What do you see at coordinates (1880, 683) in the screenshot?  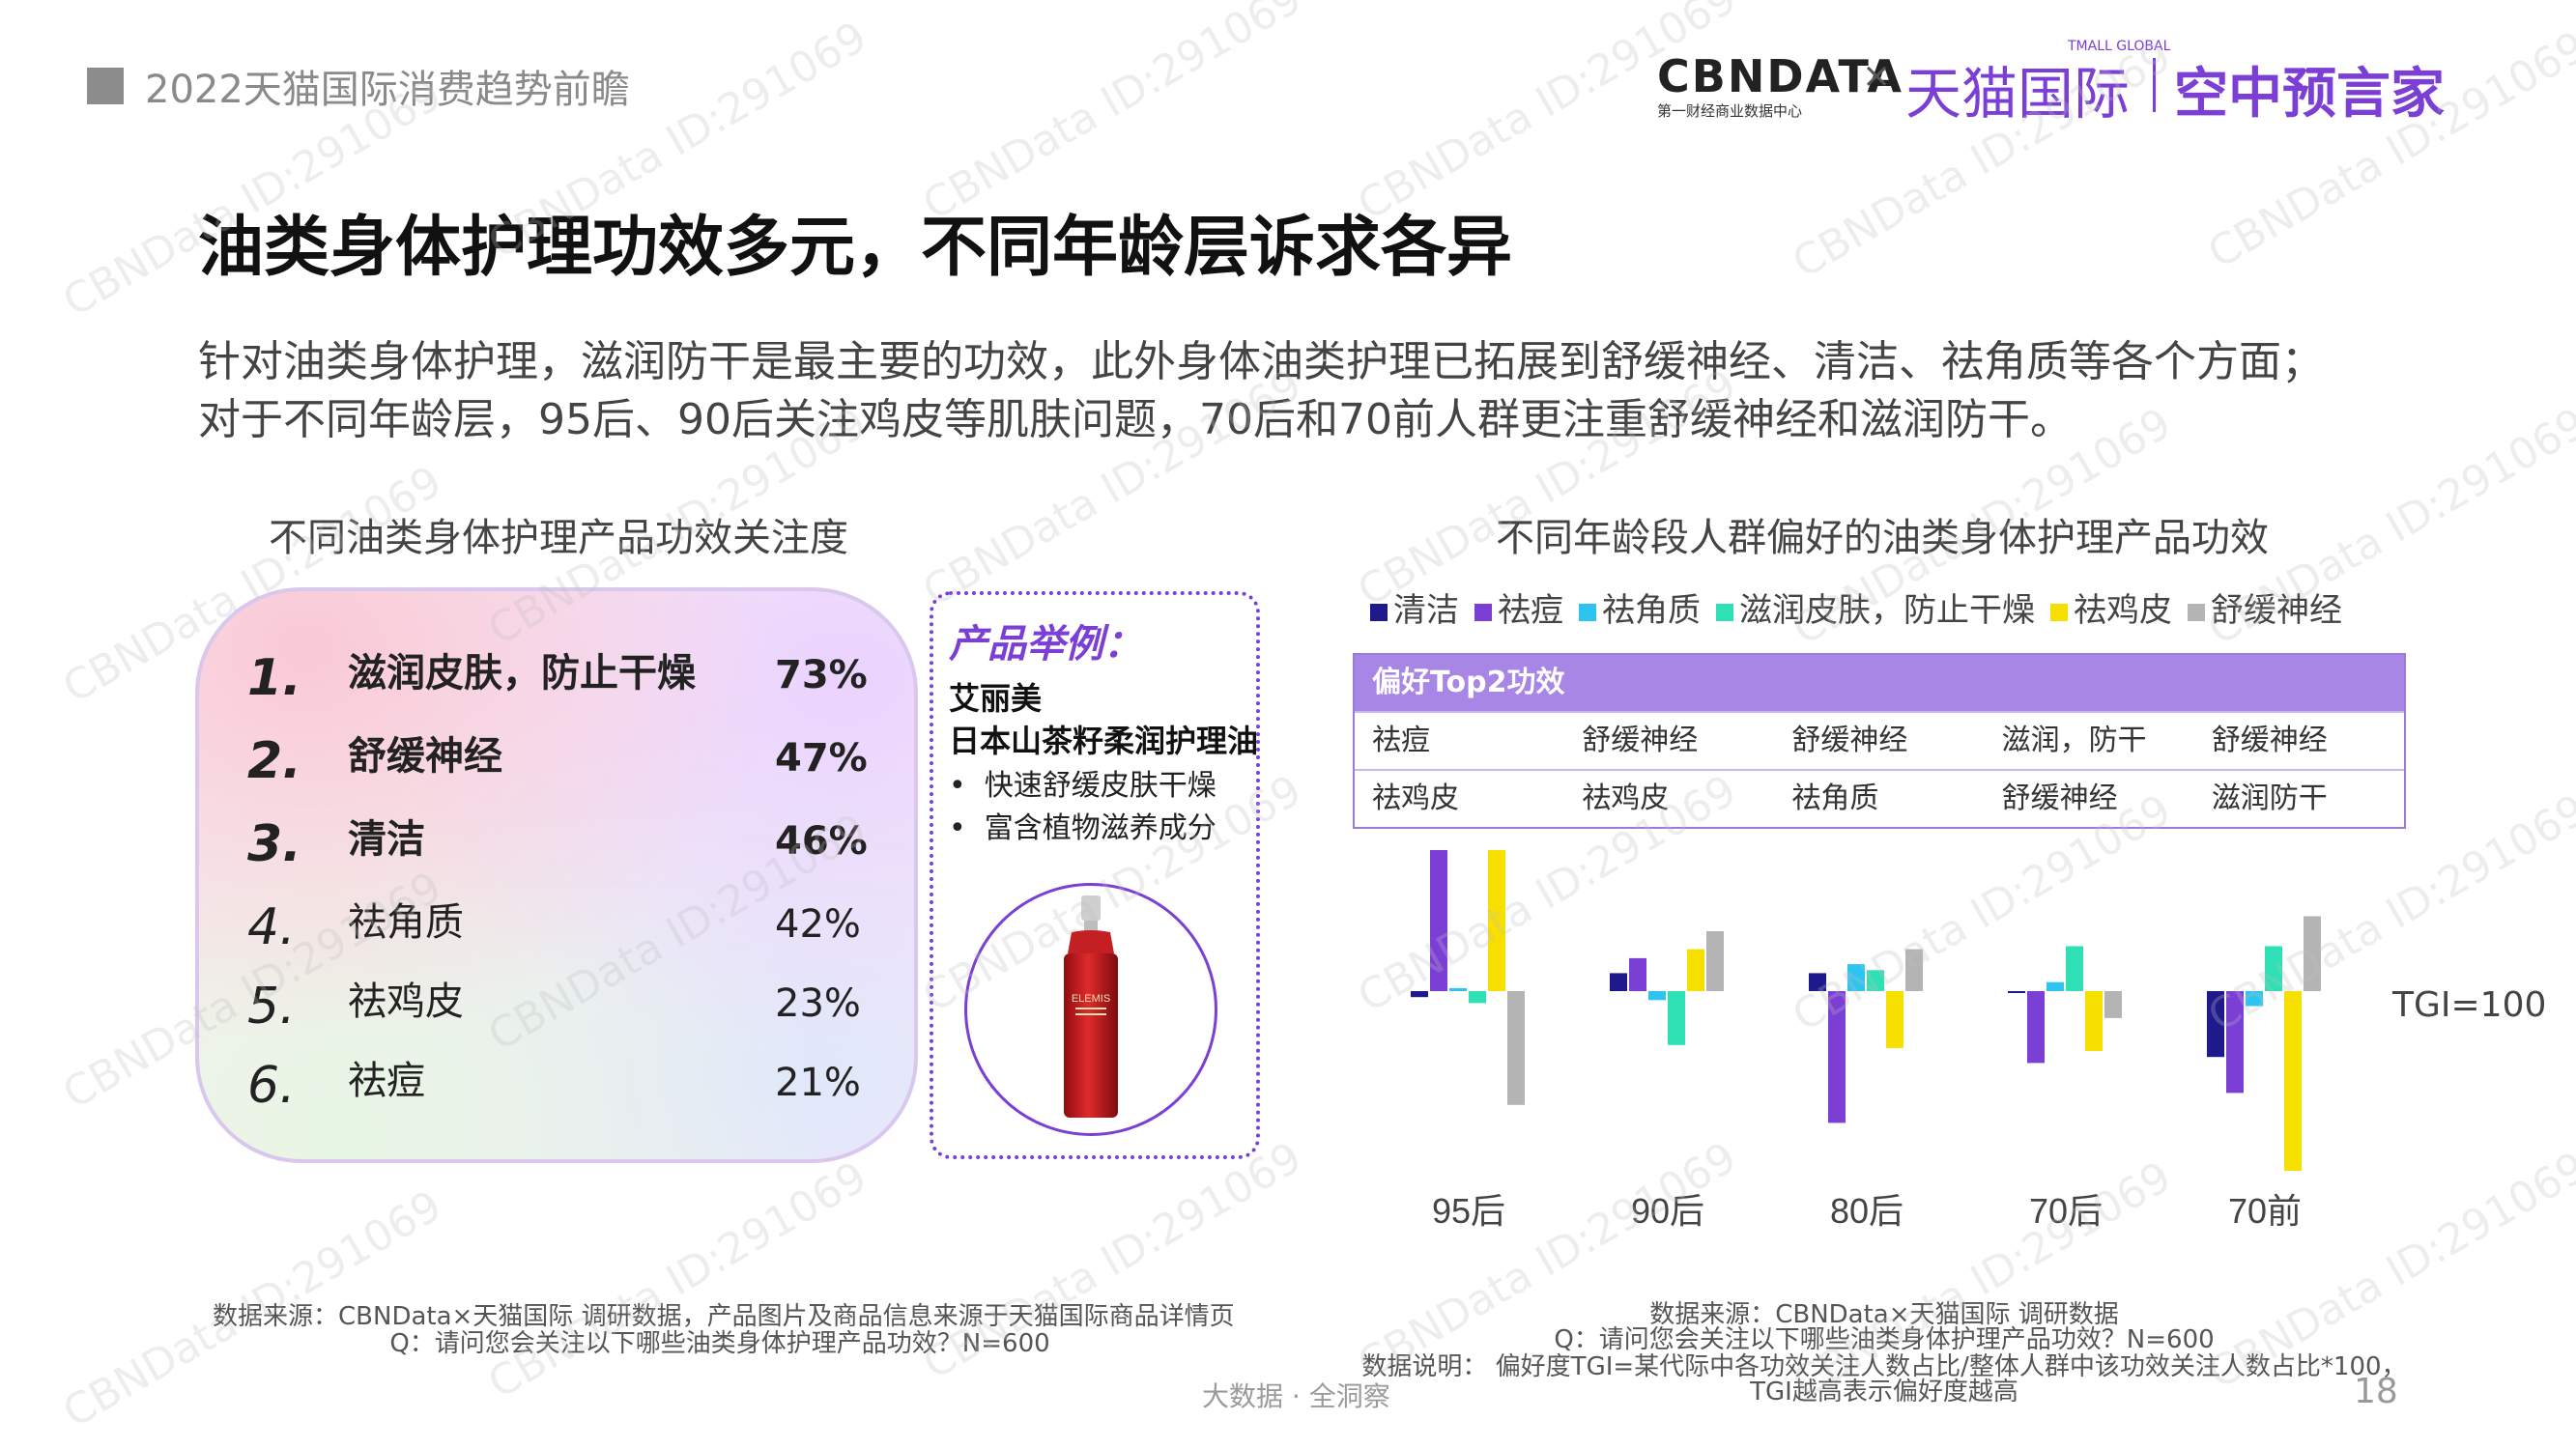 I see `top2-table-header: 偏好Top2功效` at bounding box center [1880, 683].